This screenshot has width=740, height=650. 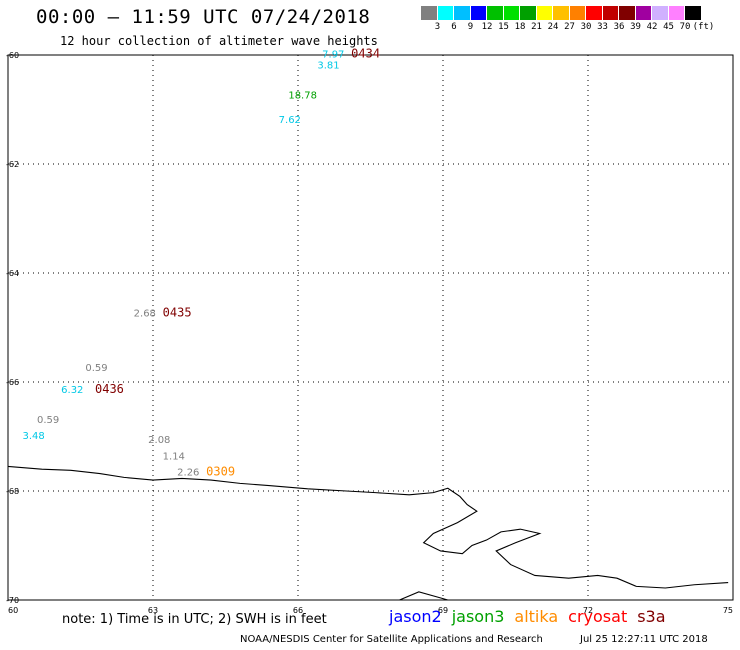 What do you see at coordinates (145, 314) in the screenshot?
I see `wave-height-label: 2.68` at bounding box center [145, 314].